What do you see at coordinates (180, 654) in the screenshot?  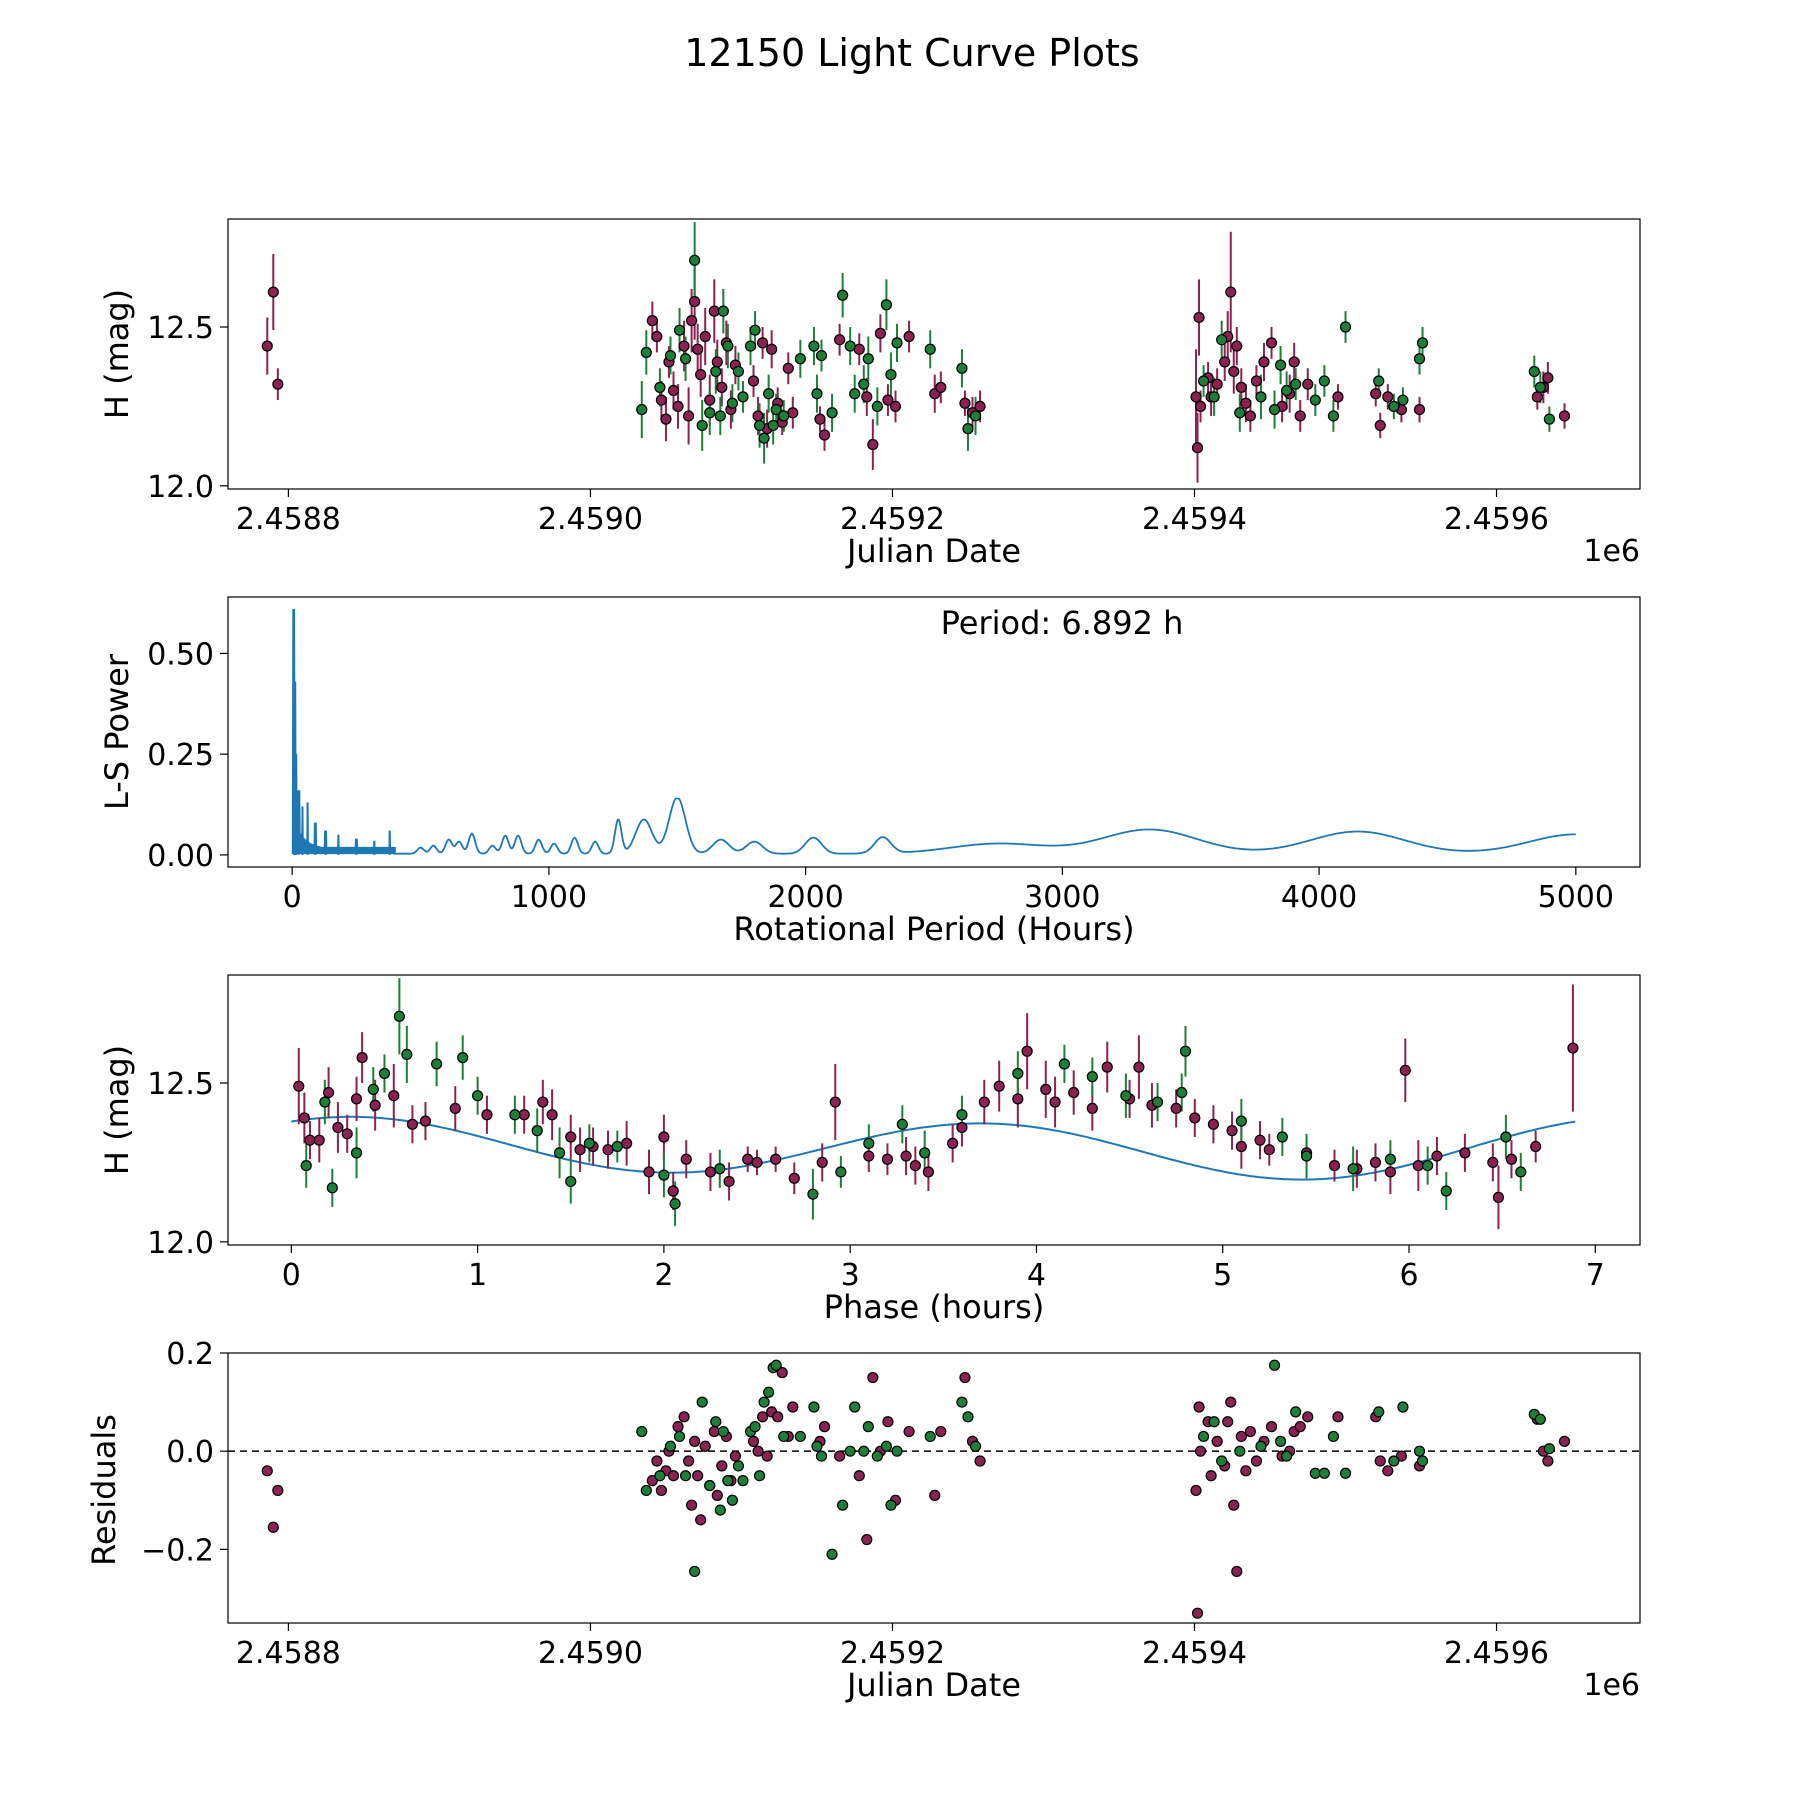 I see `y-tick-label: 0.50` at bounding box center [180, 654].